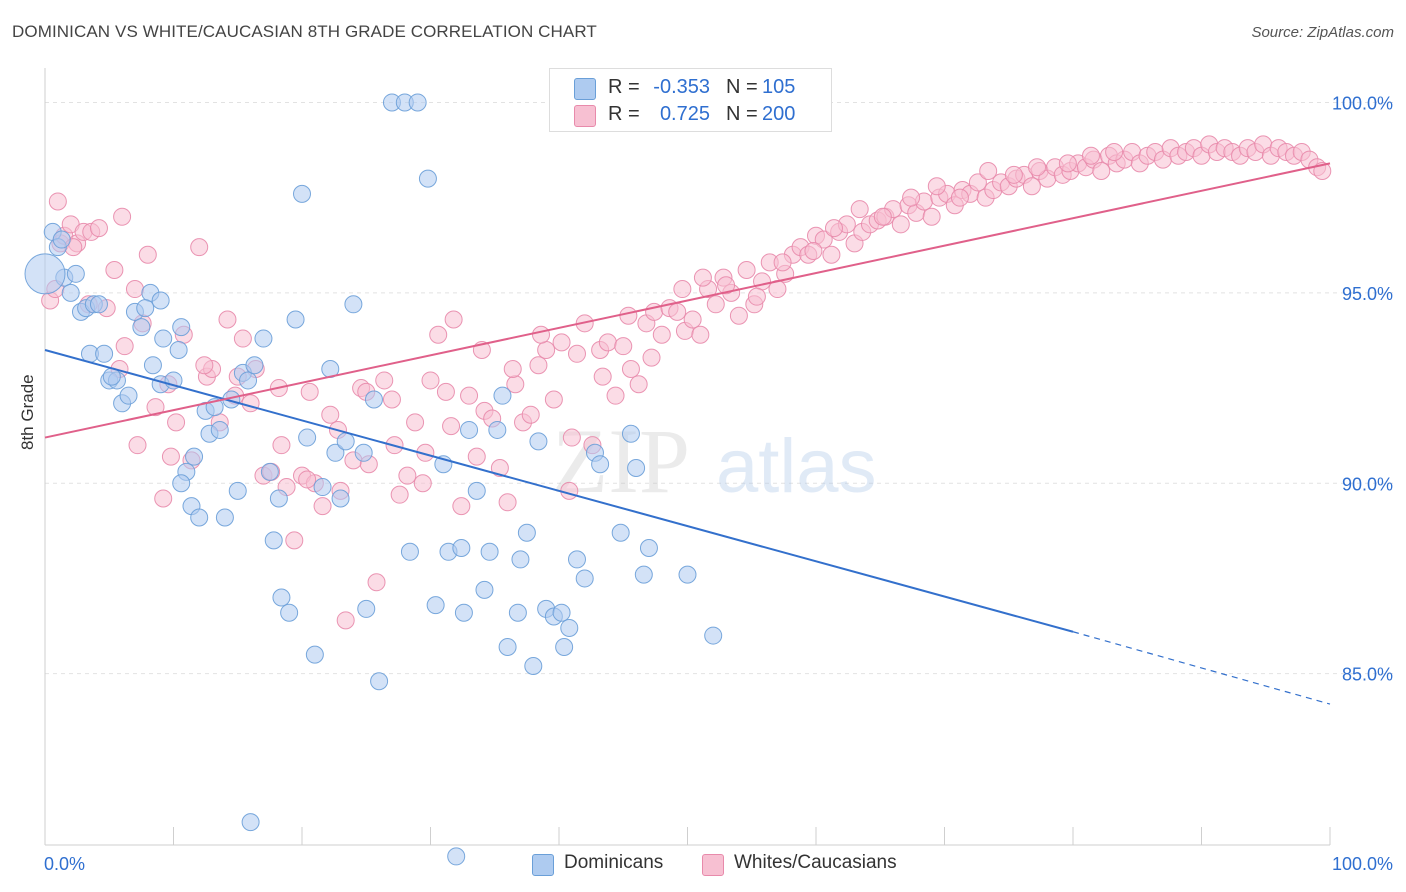 This screenshot has height=892, width=1406. What do you see at coordinates (681, 87) in the screenshot?
I see `legend-r-value: -0.353` at bounding box center [681, 87].